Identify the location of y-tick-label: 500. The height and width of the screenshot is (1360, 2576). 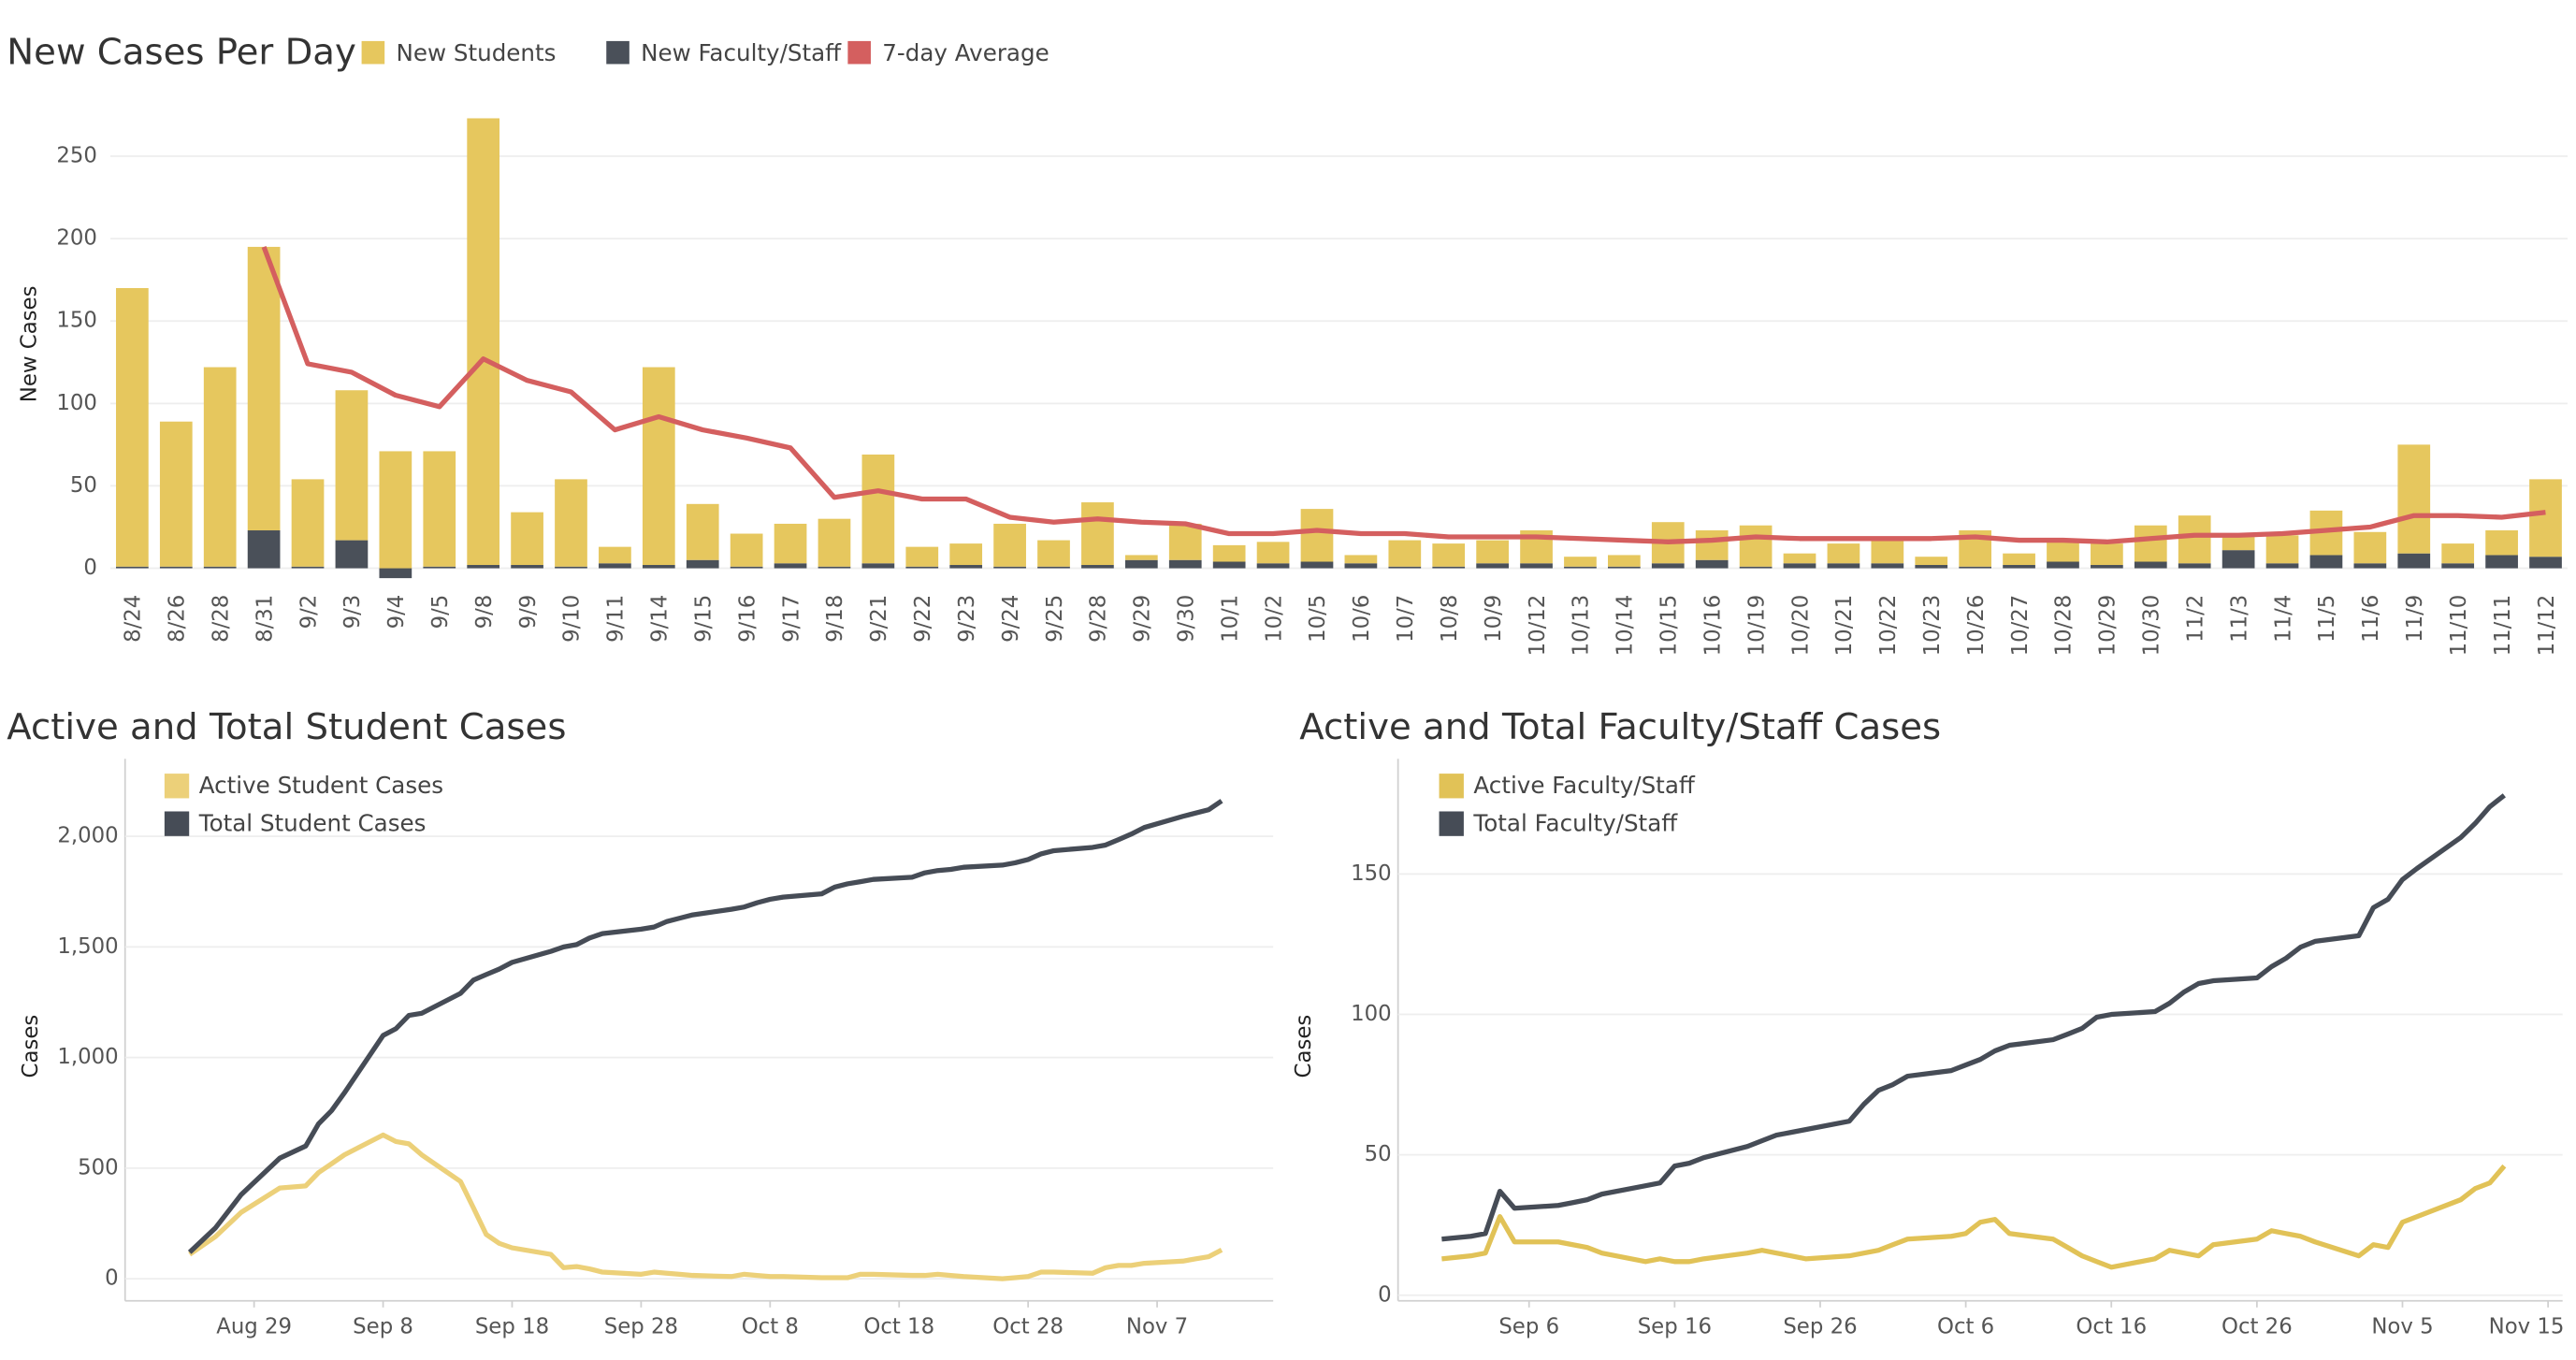
(98, 1167).